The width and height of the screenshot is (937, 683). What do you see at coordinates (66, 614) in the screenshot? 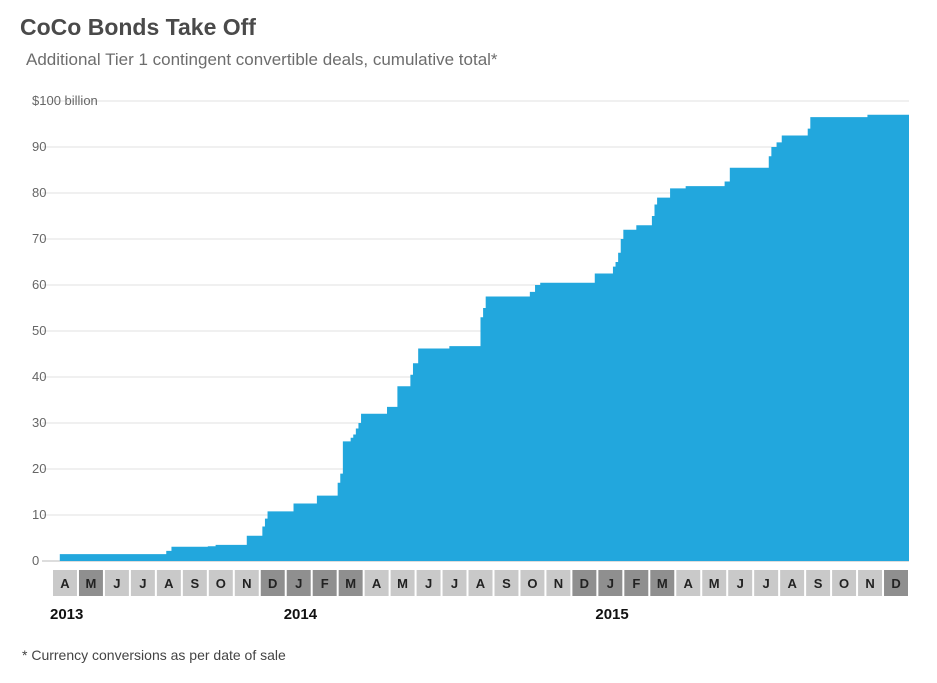
I see `year-label: 2013` at bounding box center [66, 614].